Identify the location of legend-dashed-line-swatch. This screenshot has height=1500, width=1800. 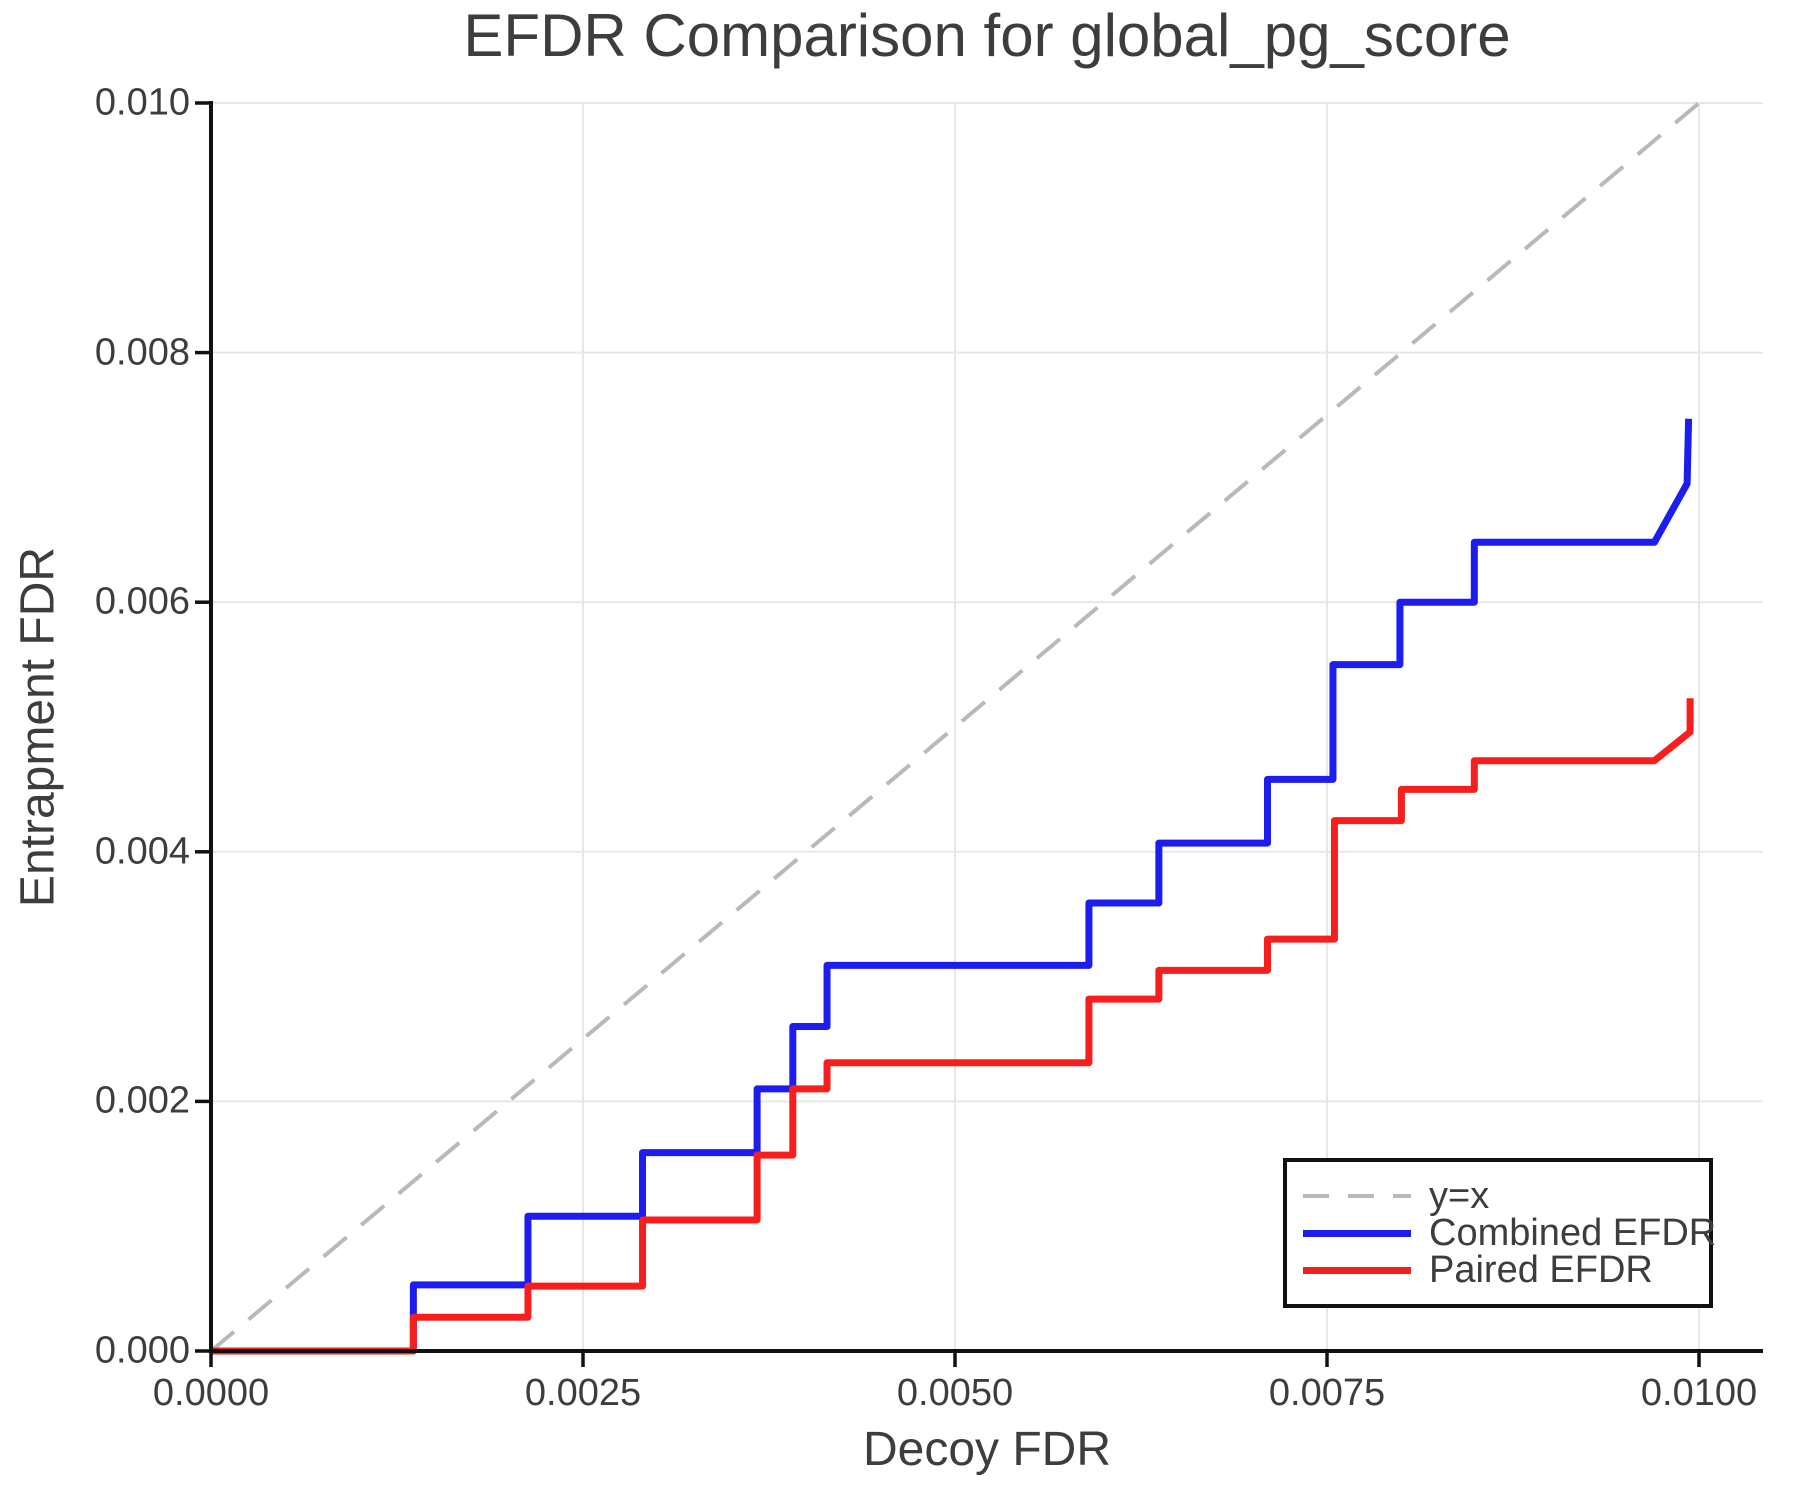
(1357, 1196).